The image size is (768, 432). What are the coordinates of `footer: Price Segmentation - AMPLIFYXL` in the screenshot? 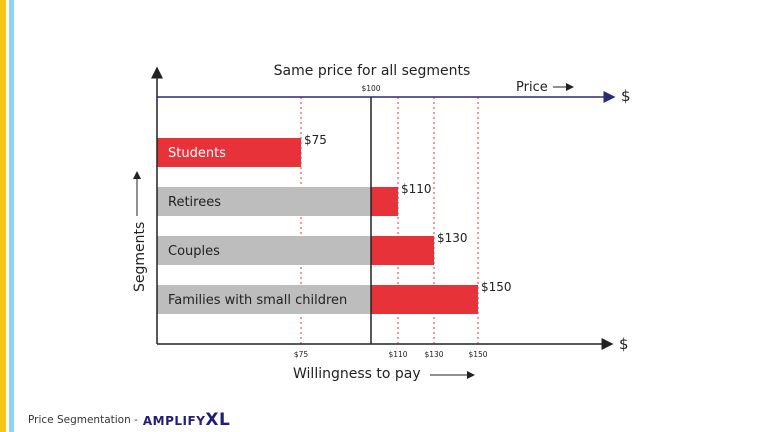 It's located at (129, 420).